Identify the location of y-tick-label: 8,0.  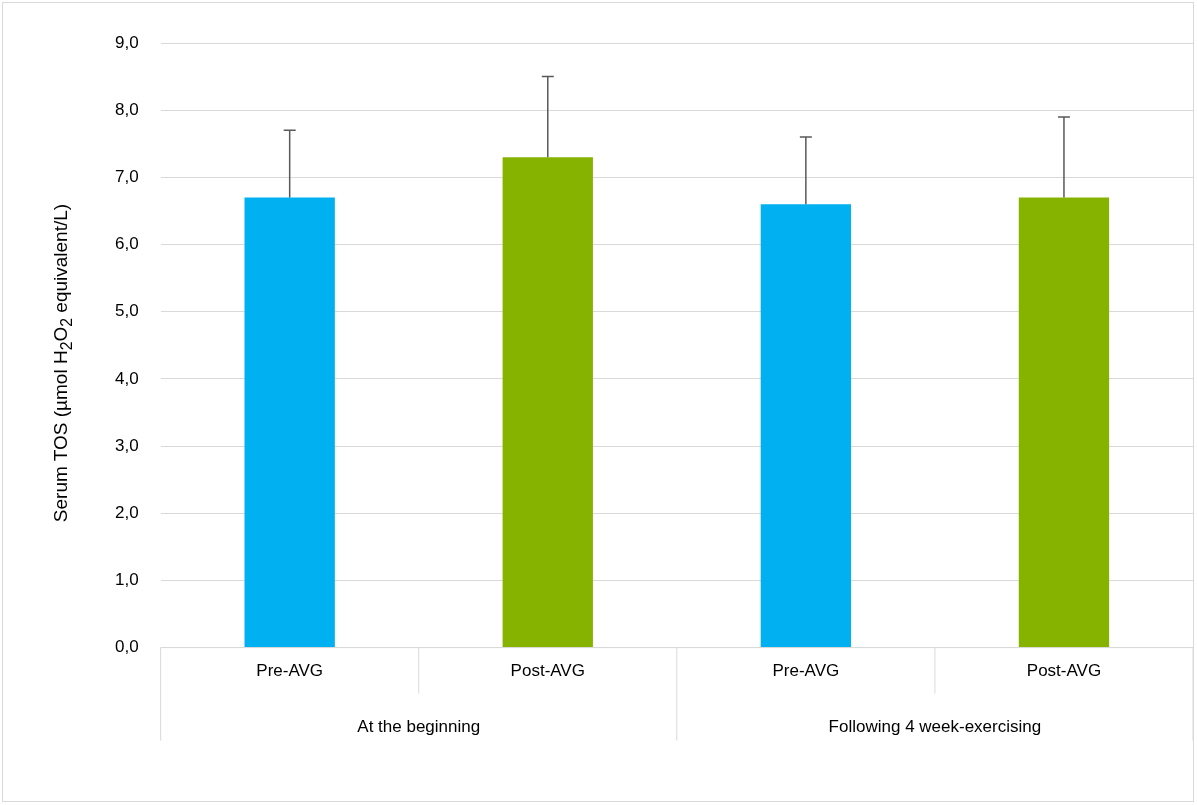
(126, 109).